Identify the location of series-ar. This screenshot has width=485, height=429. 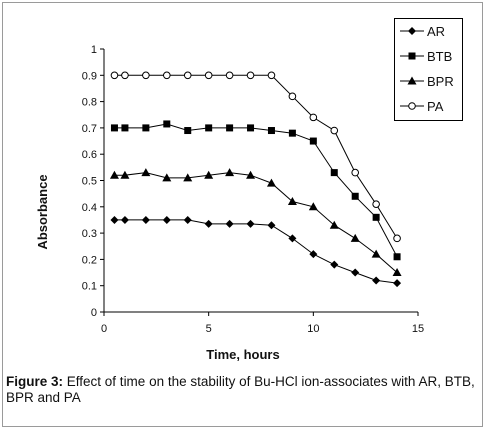
(256, 251).